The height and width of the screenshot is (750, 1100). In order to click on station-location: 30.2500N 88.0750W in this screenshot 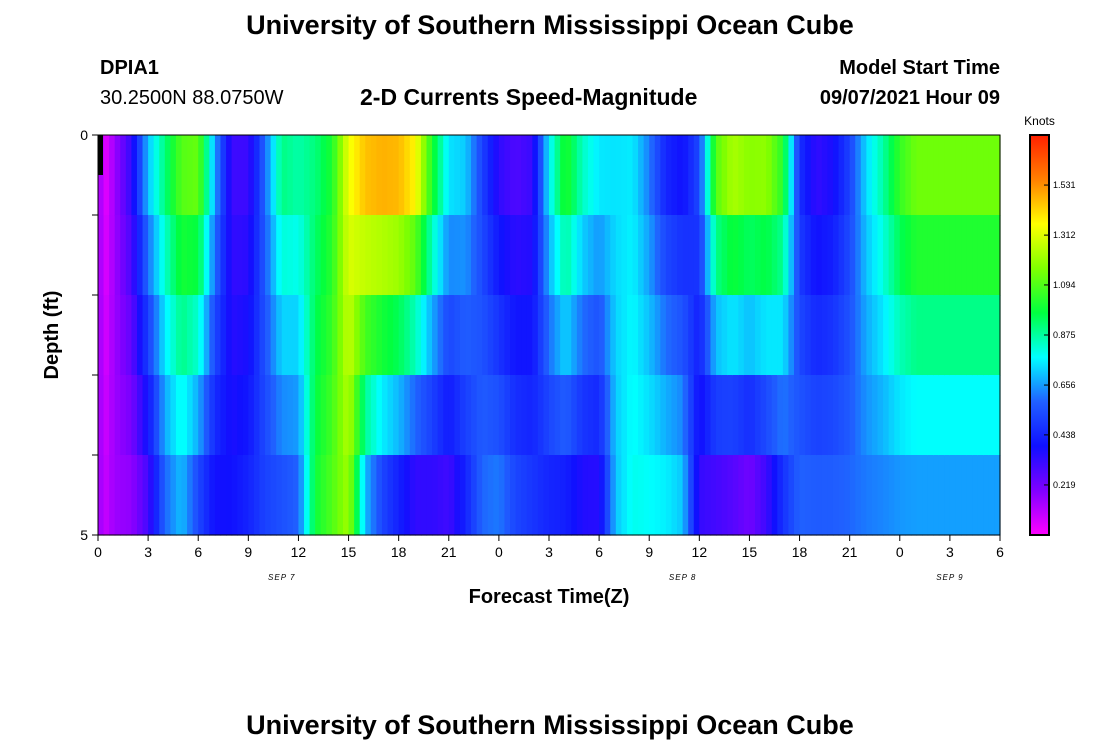, I will do `click(192, 98)`.